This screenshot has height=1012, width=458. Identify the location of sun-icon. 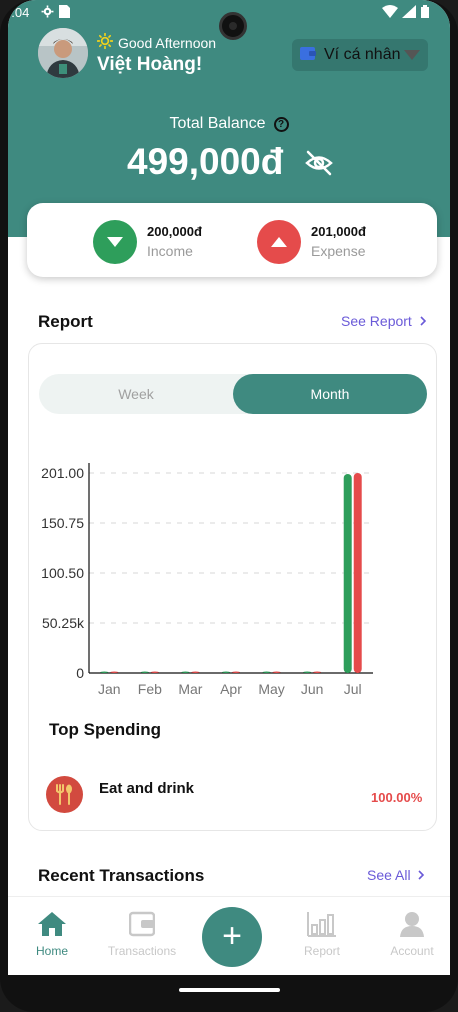
(105, 42).